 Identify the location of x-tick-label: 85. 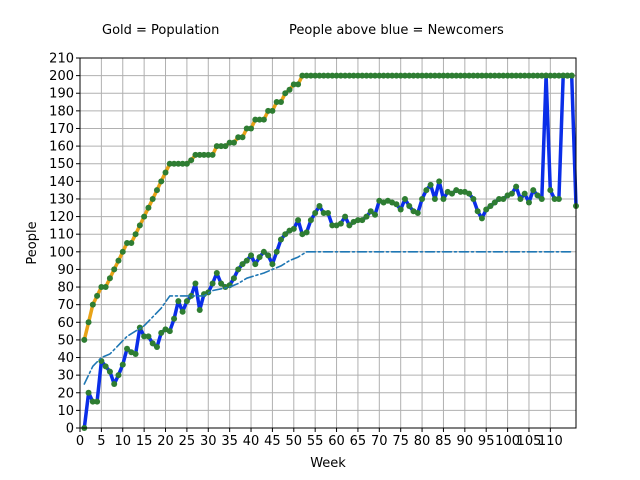
(443, 441).